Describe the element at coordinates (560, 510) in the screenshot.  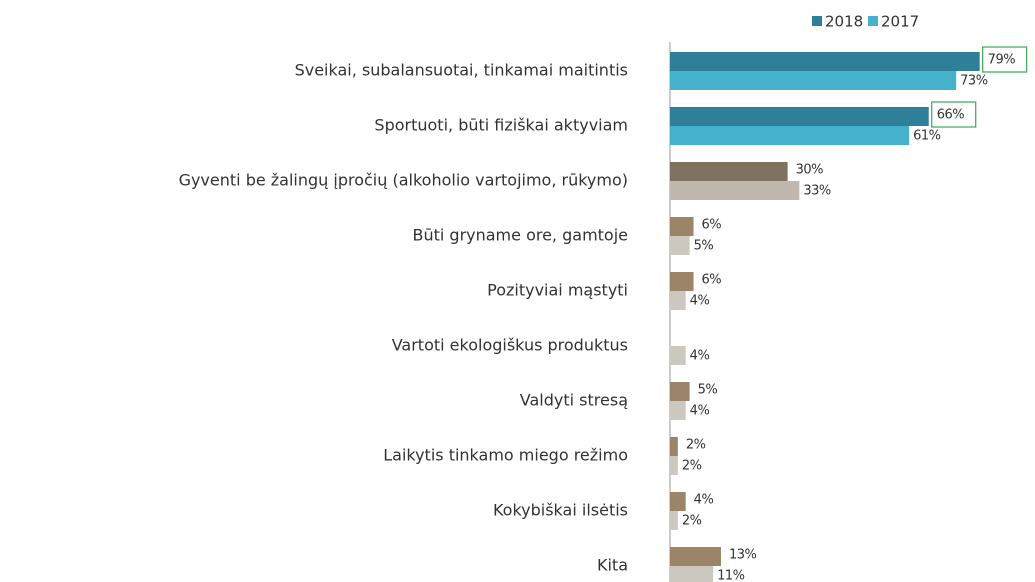
I see `category-label: Kokybiškai ilsėtis` at that location.